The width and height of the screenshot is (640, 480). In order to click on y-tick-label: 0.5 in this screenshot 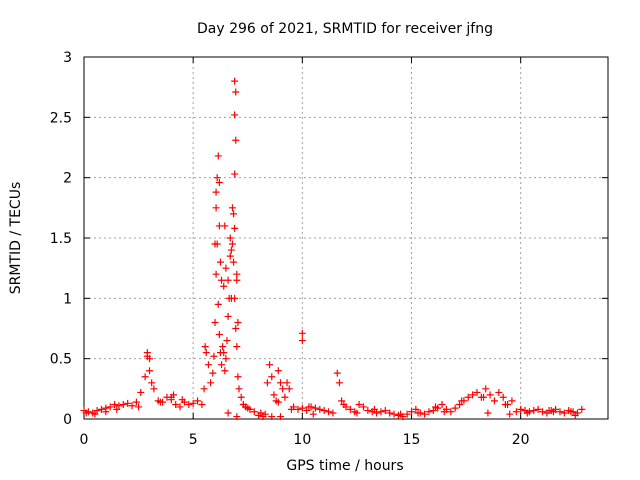, I will do `click(61, 360)`.